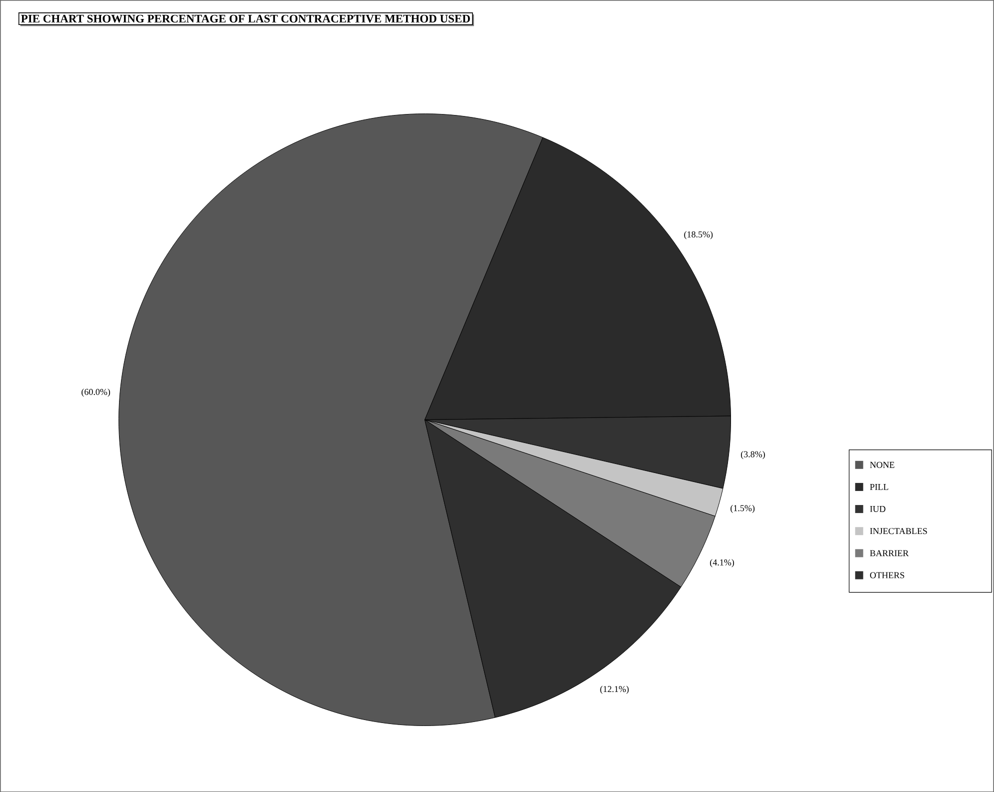  I want to click on chart-title: PIE CHART SHOWING PERCENTAGE OF LAST CONTRACEPTIVE METHOD USED, so click(245, 18).